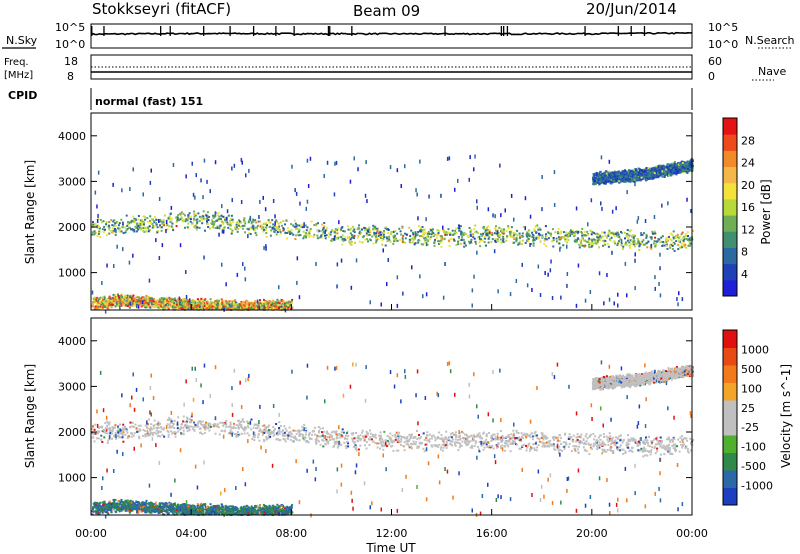 This screenshot has width=800, height=554. Describe the element at coordinates (723, 44) in the screenshot. I see `nsearch-tick-bottom: 10^0` at that location.